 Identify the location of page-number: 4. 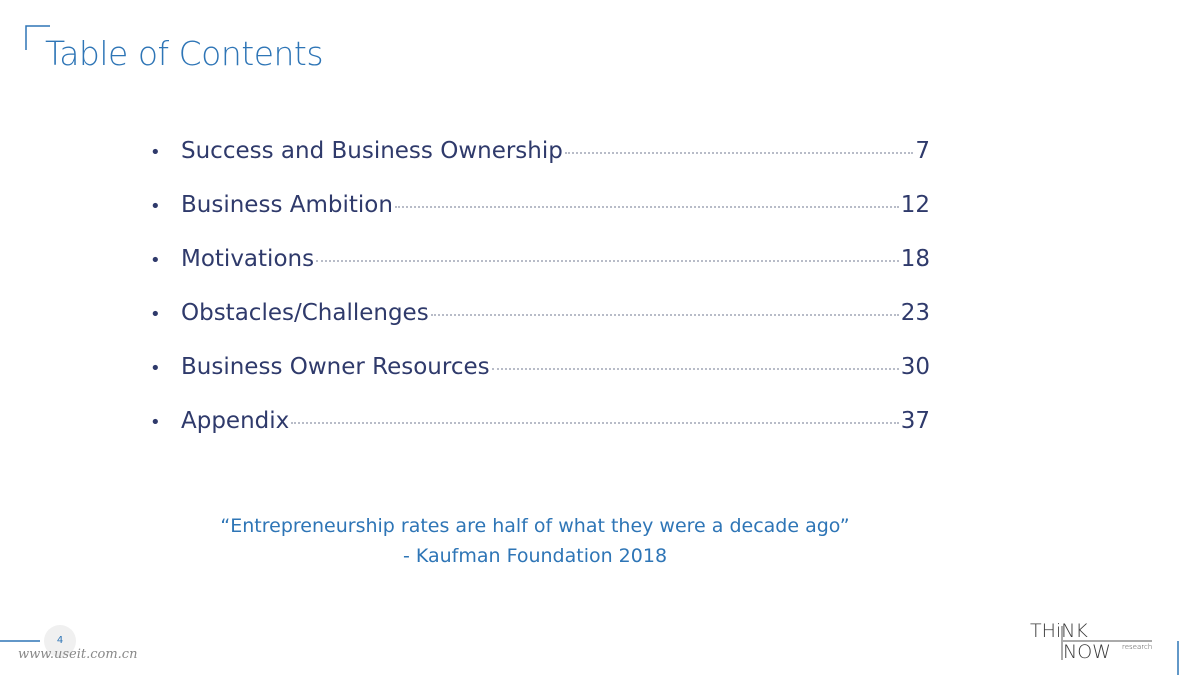
(60, 641).